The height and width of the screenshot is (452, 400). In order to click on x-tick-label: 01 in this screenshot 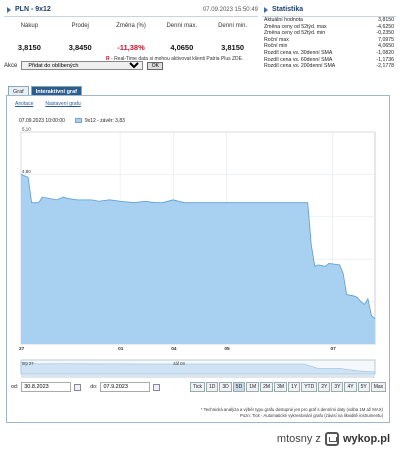, I will do `click(121, 349)`.